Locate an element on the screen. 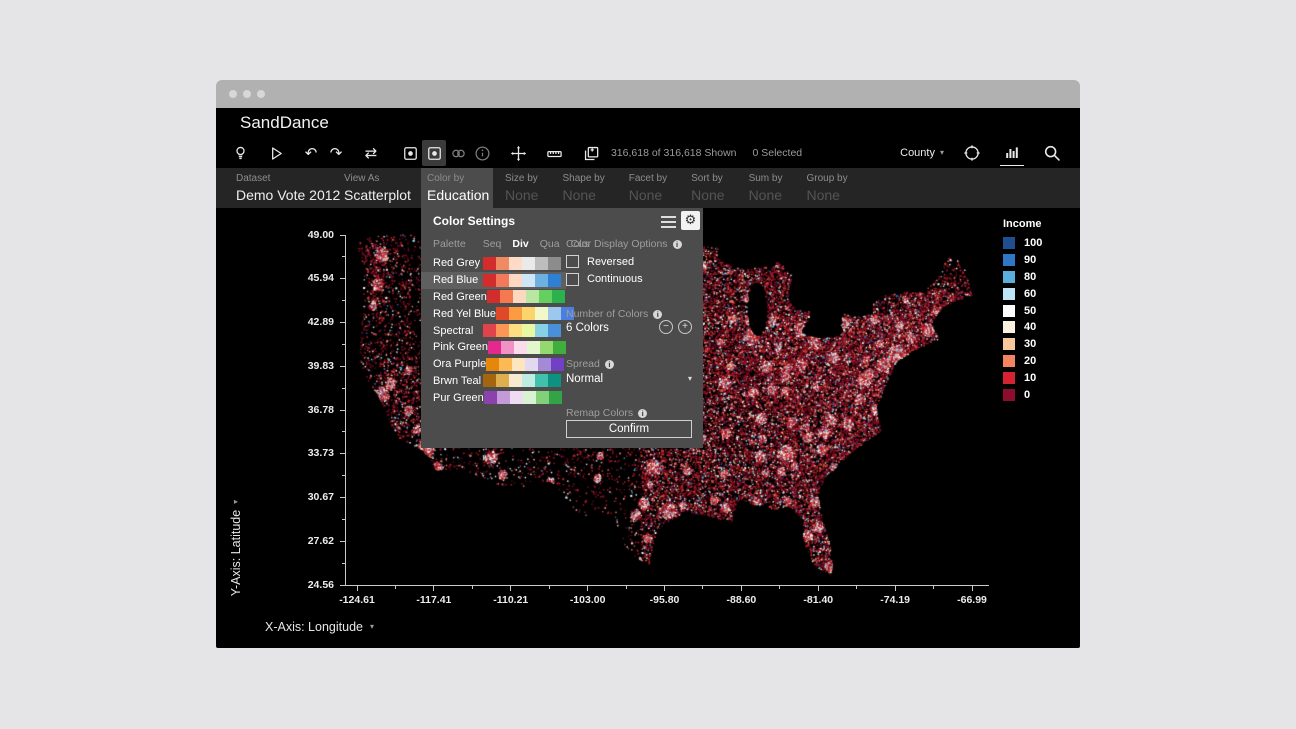  x-axis-label: X-Axis: Longitude is located at coordinates (314, 627).